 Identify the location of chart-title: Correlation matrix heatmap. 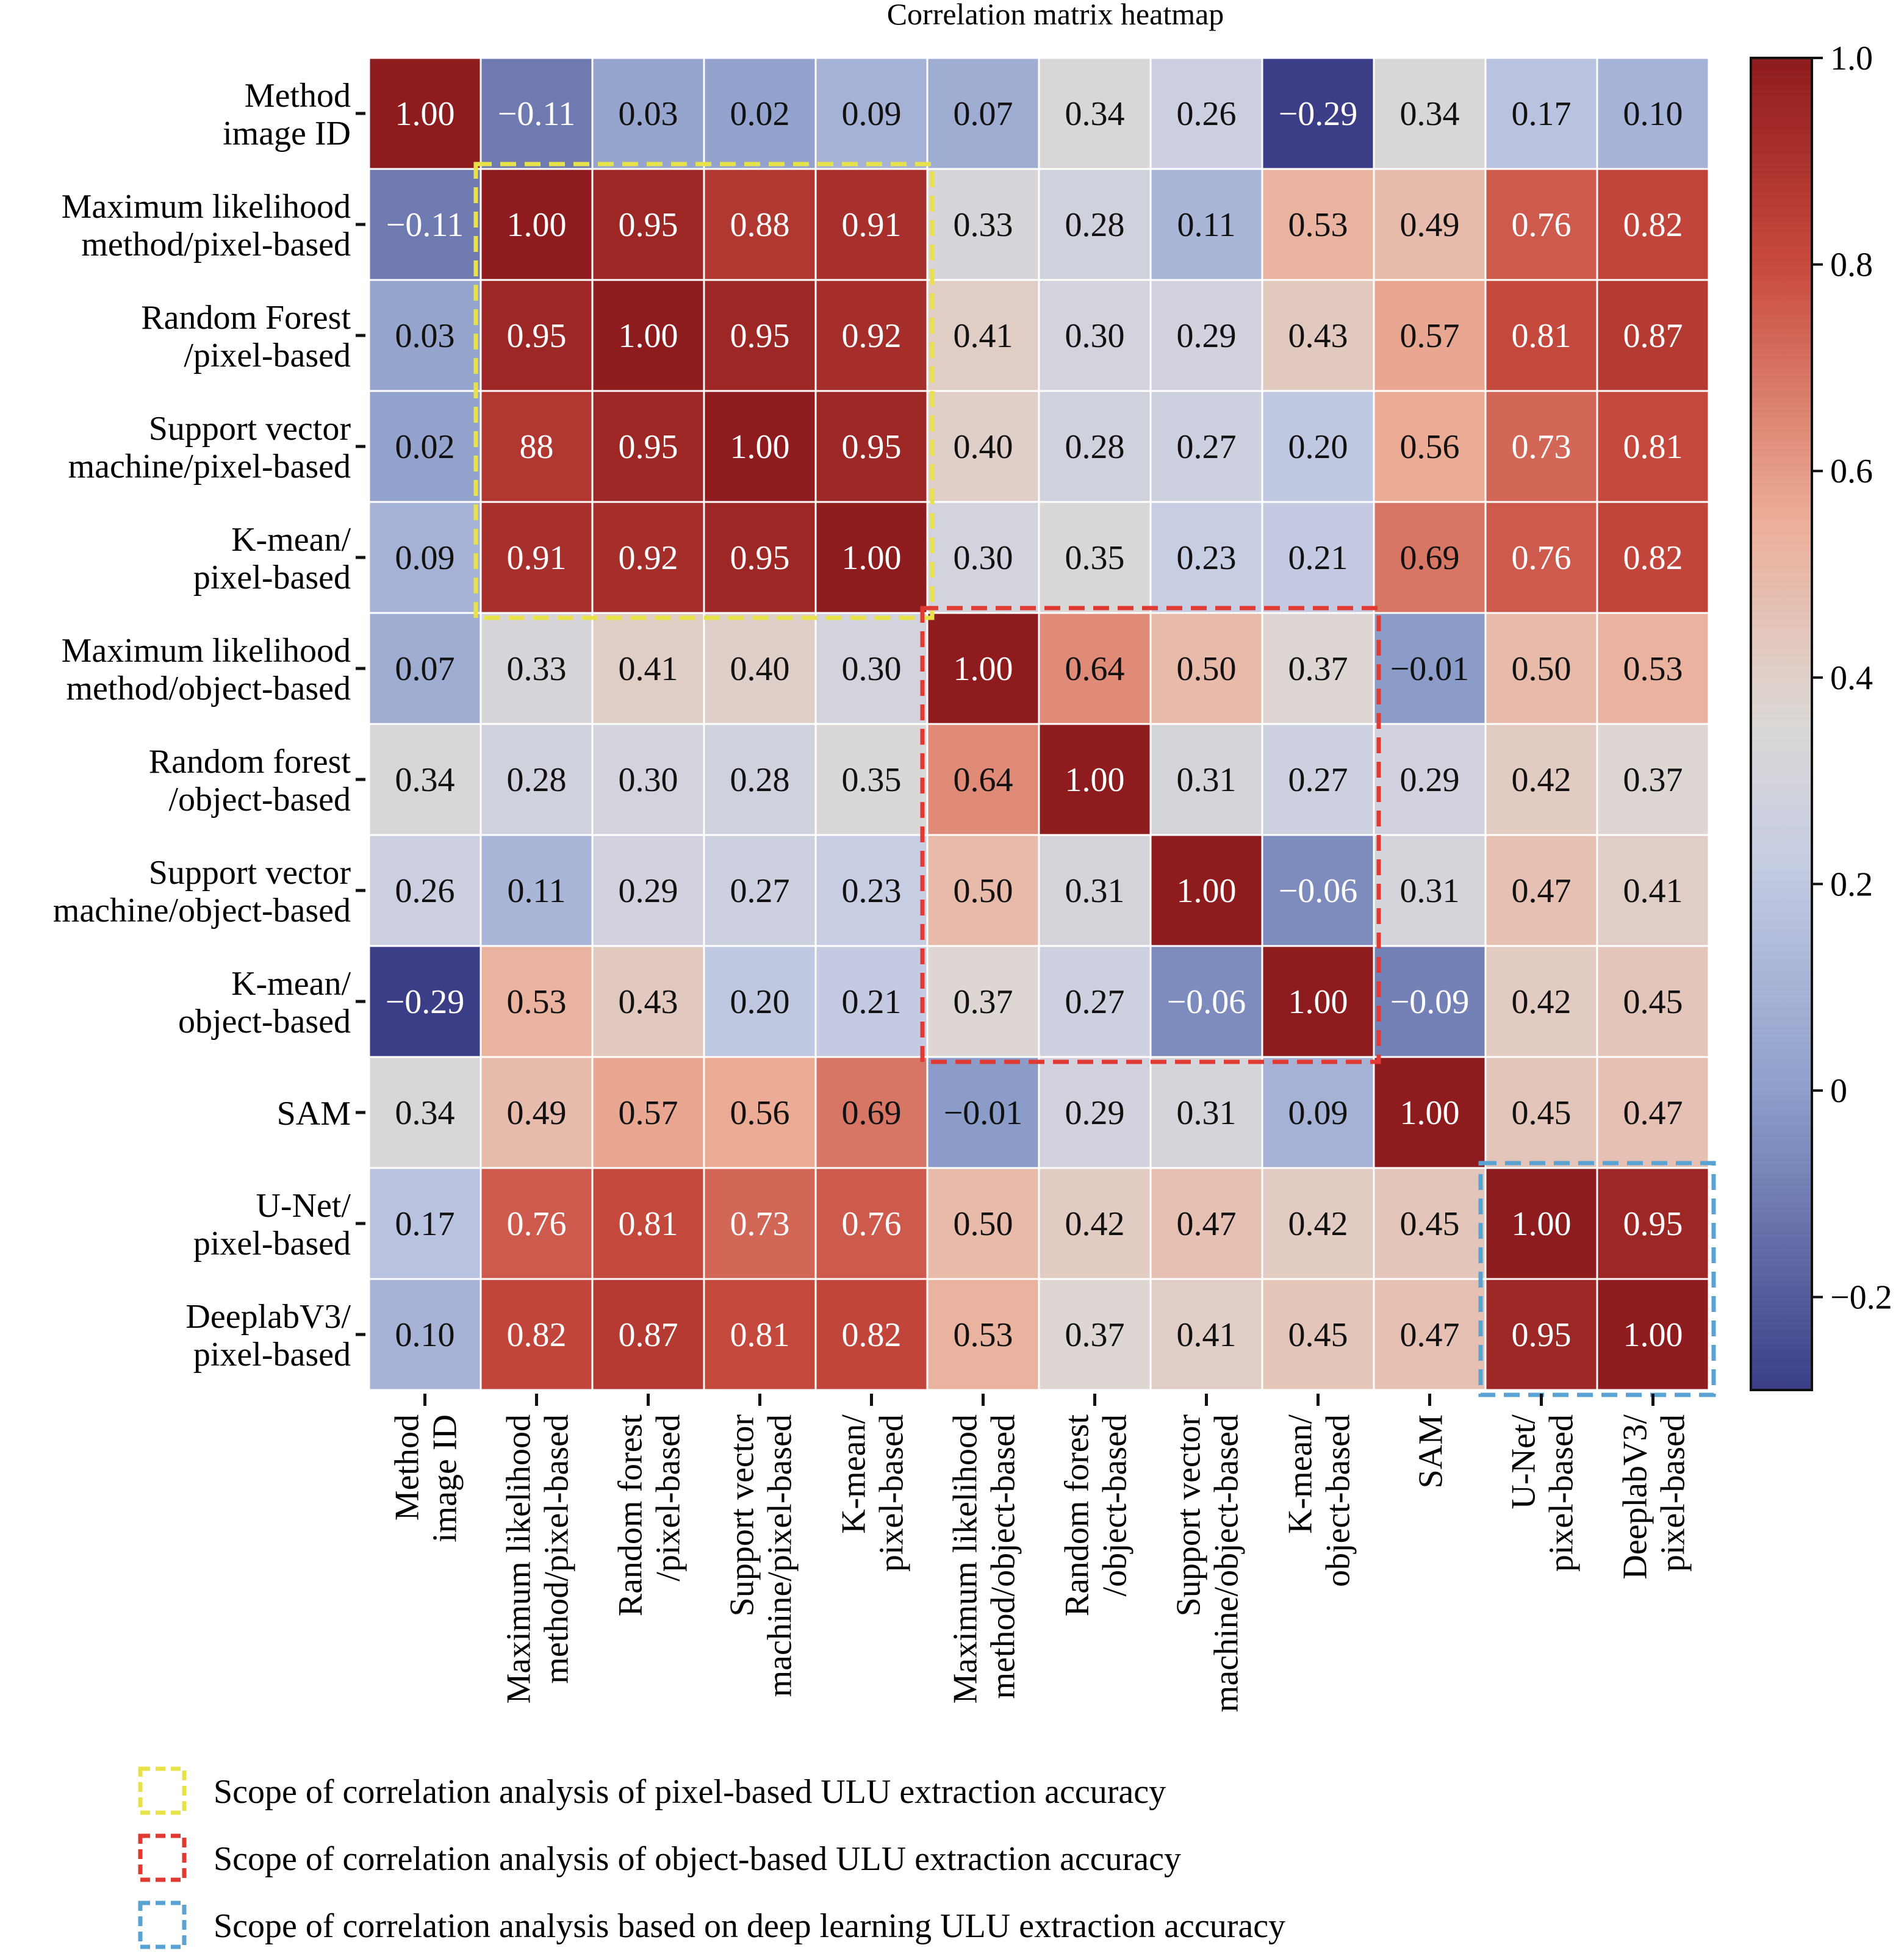
(1055, 15).